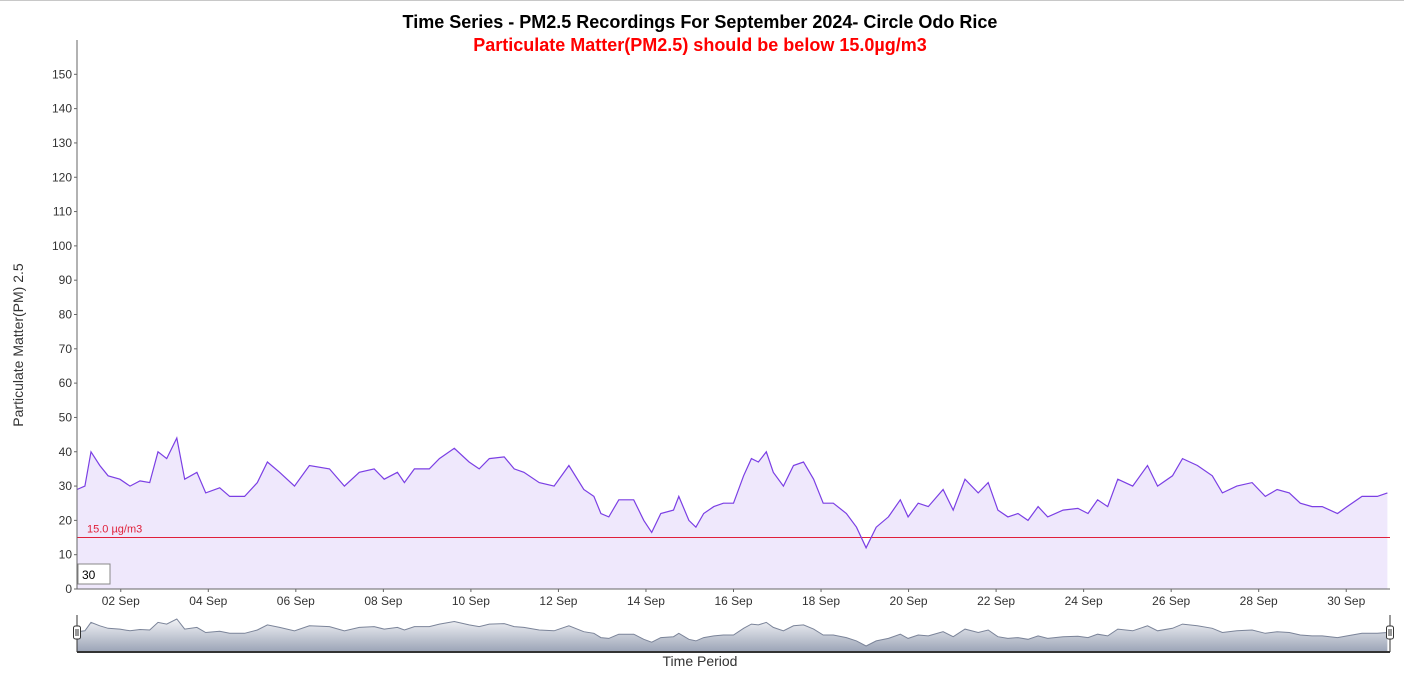  Describe the element at coordinates (700, 661) in the screenshot. I see `x-axis-label: Time Period` at that location.